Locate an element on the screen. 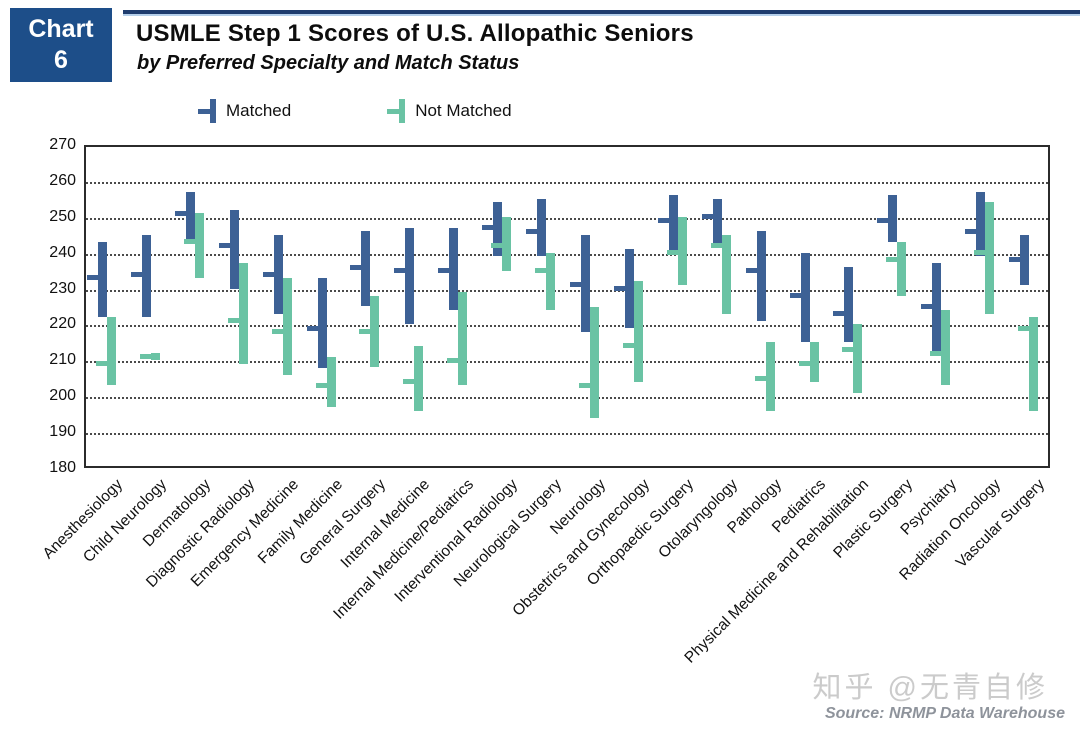 This screenshot has height=733, width=1080. badge-number: 6 is located at coordinates (61, 60).